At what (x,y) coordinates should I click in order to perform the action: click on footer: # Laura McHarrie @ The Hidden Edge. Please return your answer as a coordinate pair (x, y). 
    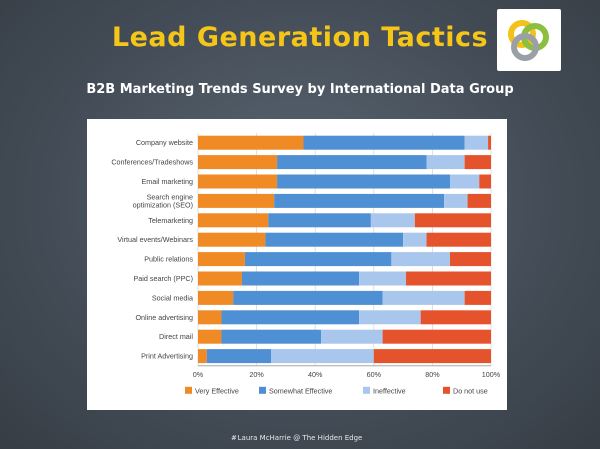
    Looking at the image, I should click on (300, 438).